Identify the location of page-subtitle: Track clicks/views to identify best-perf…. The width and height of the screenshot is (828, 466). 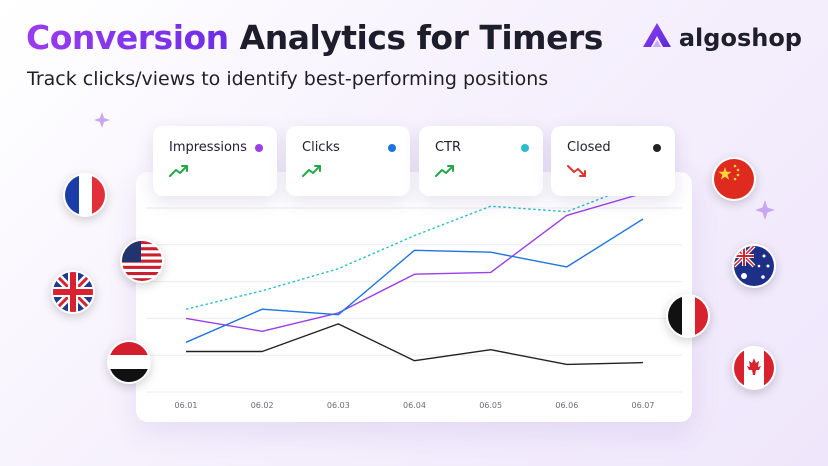
(288, 79).